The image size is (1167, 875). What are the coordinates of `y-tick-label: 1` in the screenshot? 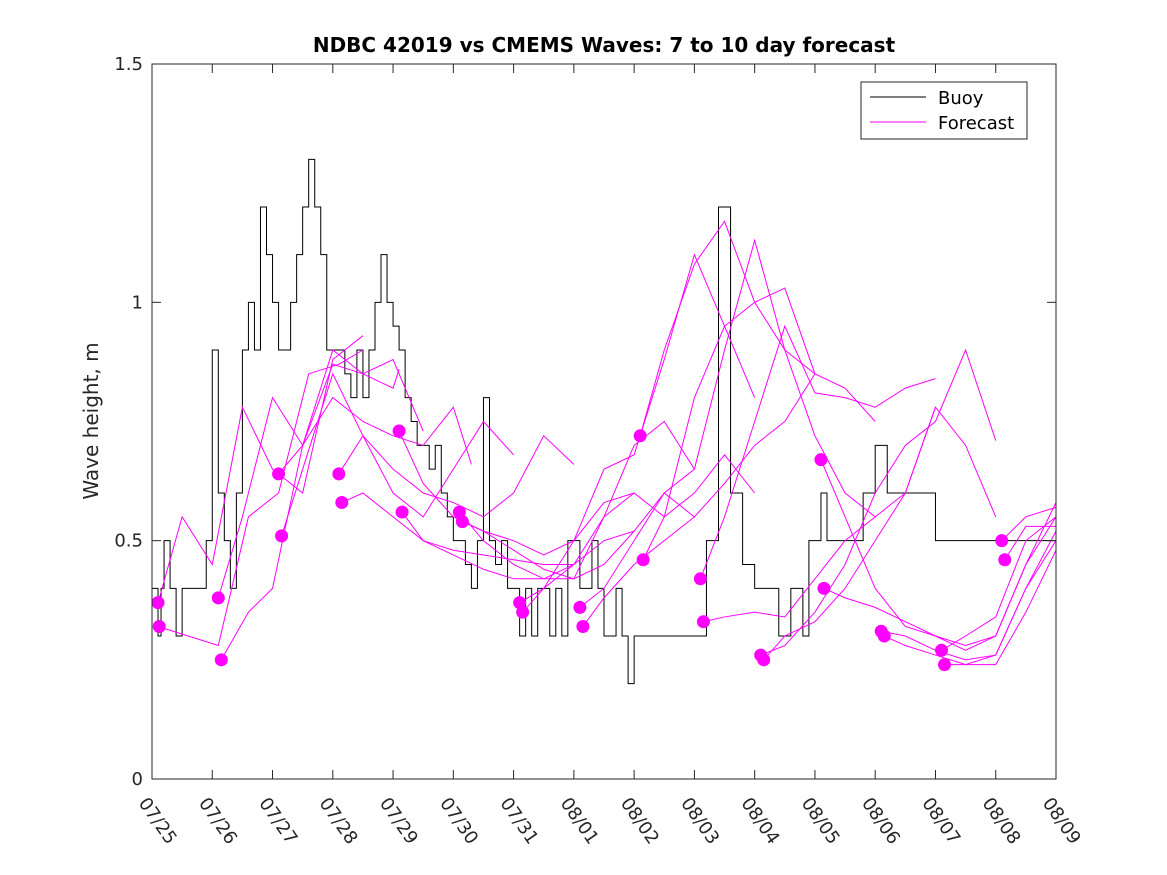 It's located at (137, 302).